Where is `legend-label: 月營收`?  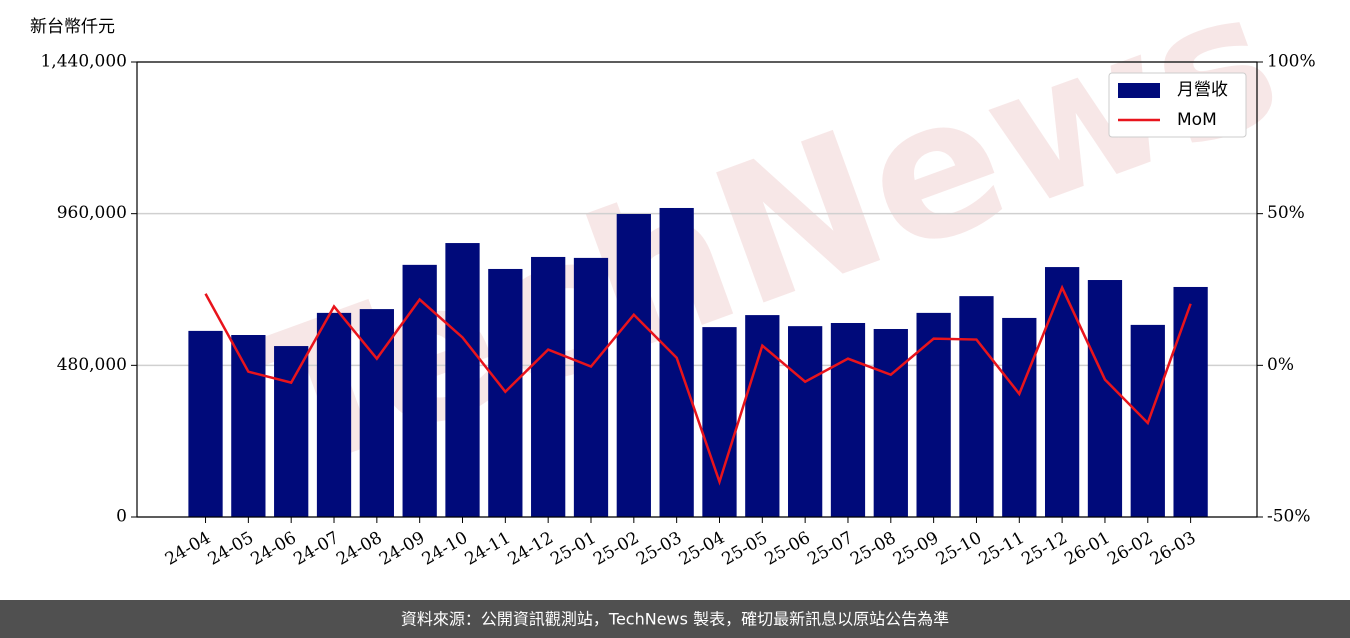 legend-label: 月營收 is located at coordinates (1202, 90).